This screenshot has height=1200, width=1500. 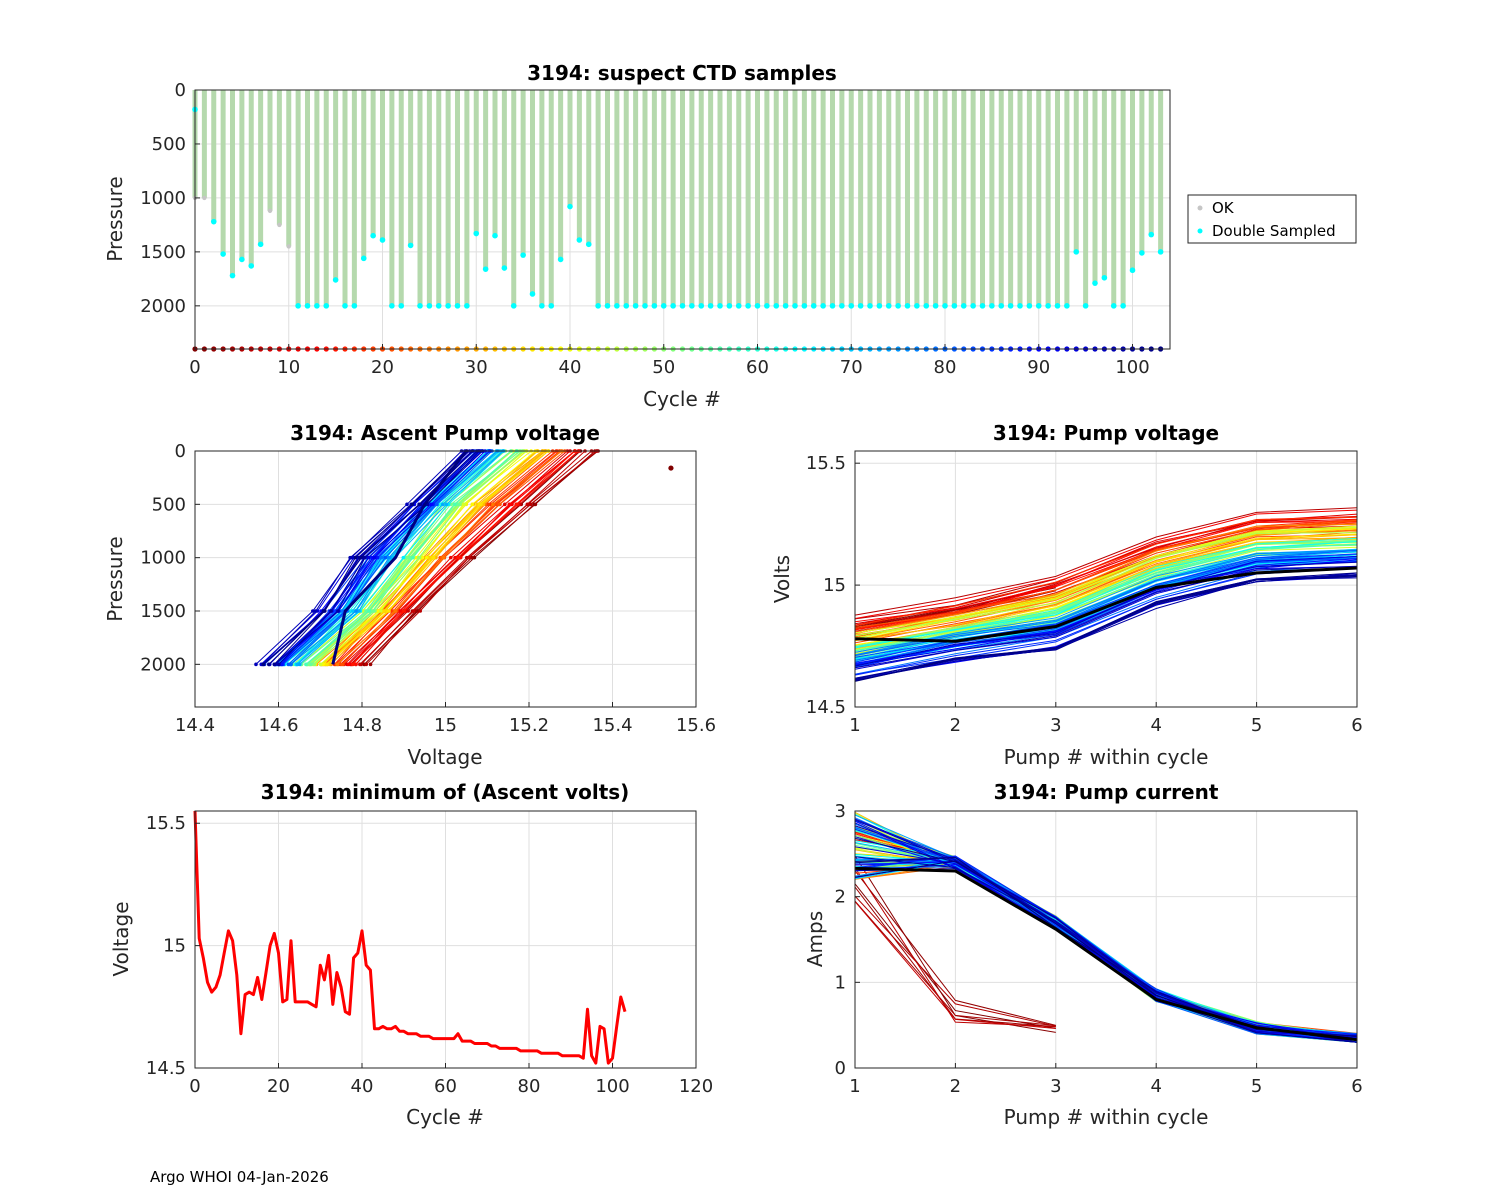 I want to click on legend-ok-marker, so click(x=1200, y=208).